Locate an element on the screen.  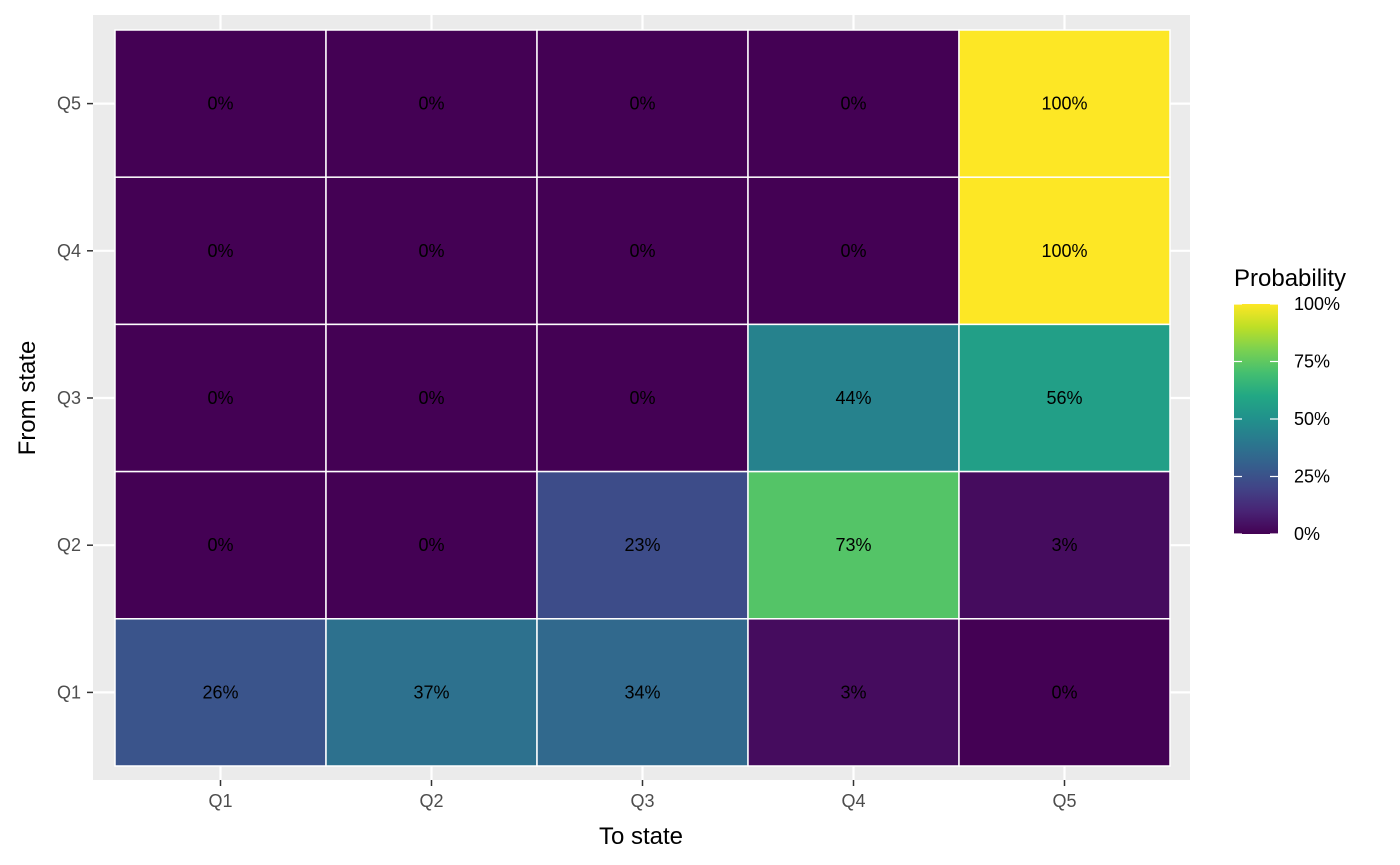
cell-q5-to-q2 is located at coordinates (431, 103).